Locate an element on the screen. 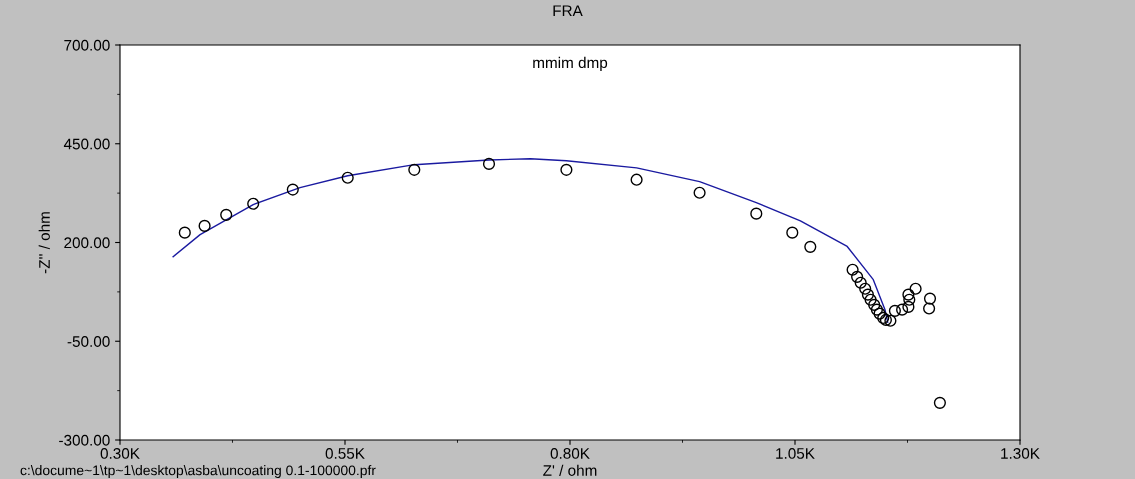 The height and width of the screenshot is (479, 1135). text: mmim dmp is located at coordinates (570, 64).